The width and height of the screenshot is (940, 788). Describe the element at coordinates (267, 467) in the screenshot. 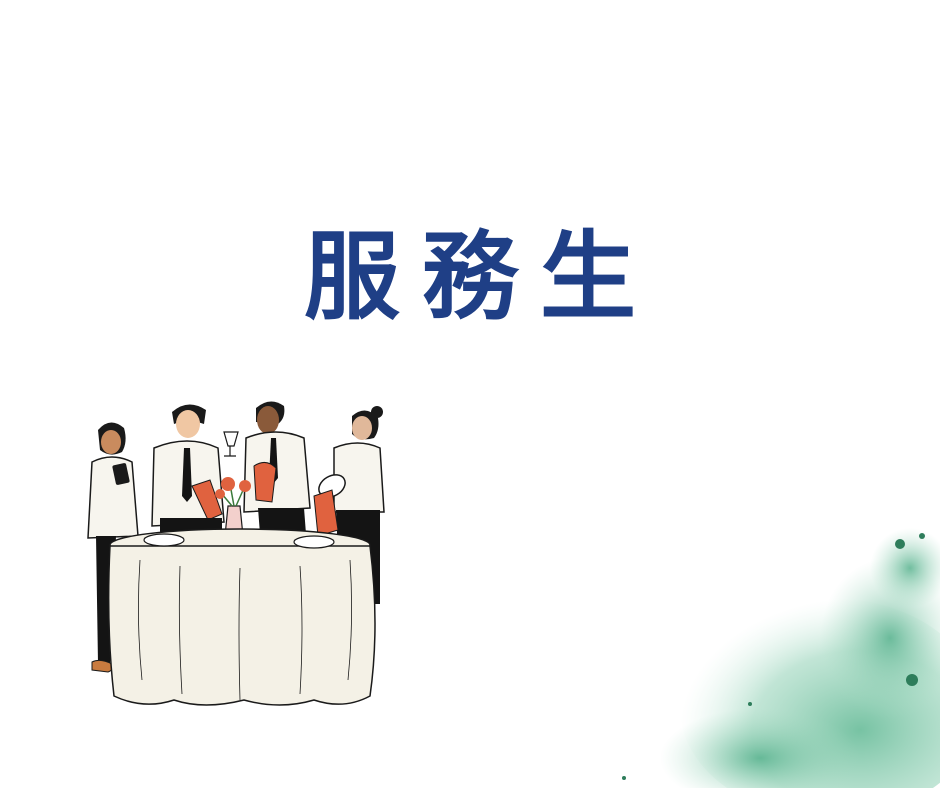

I see `waiter-man-glass-figure` at that location.